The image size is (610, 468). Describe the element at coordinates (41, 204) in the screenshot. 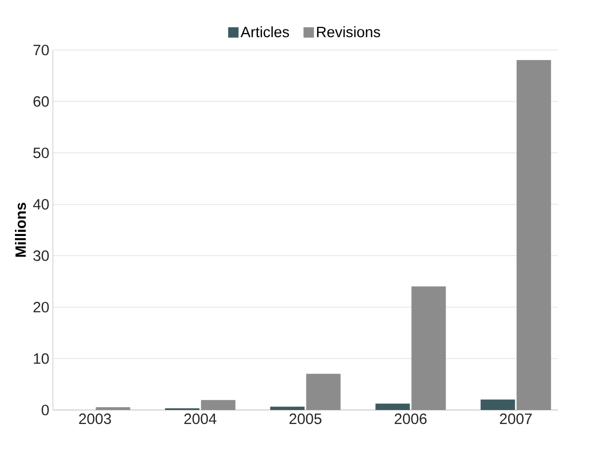

I see `y-tick-label: 40` at that location.